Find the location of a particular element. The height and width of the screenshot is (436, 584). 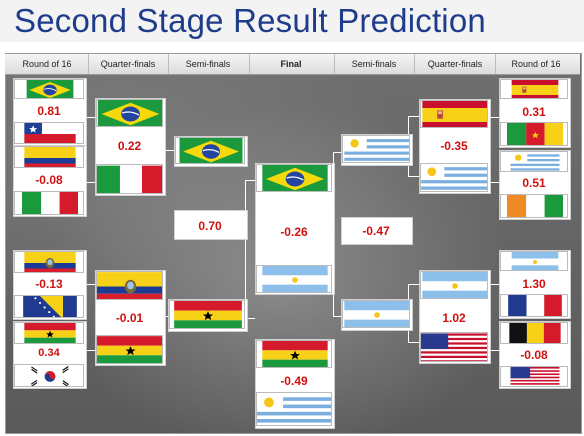

korea-flag-icon is located at coordinates (49, 375).